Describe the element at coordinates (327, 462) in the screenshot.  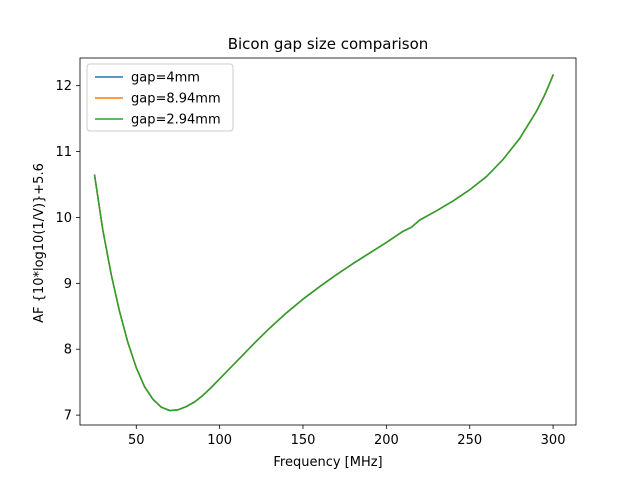
I see `x-axis-label: Frequency [MHz]` at that location.